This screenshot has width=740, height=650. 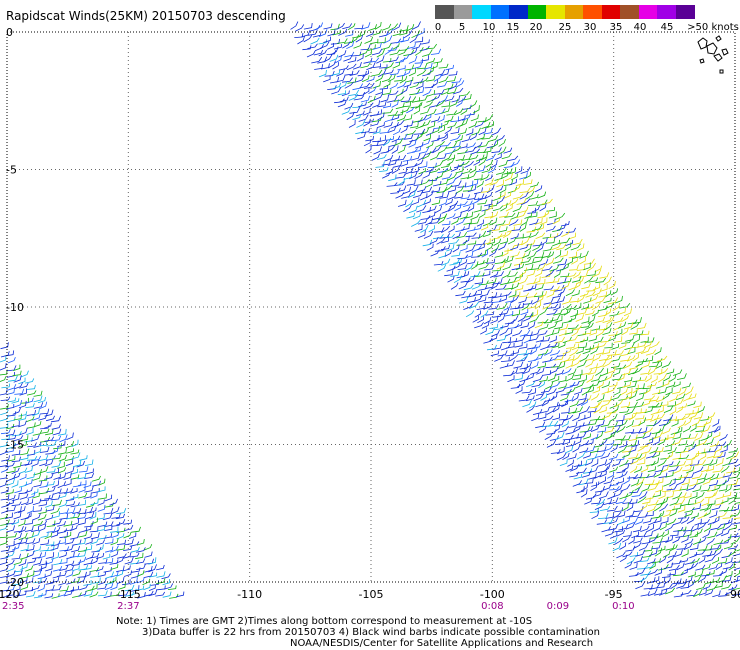 What do you see at coordinates (15, 445) in the screenshot?
I see `y-tick-label: -15` at bounding box center [15, 445].